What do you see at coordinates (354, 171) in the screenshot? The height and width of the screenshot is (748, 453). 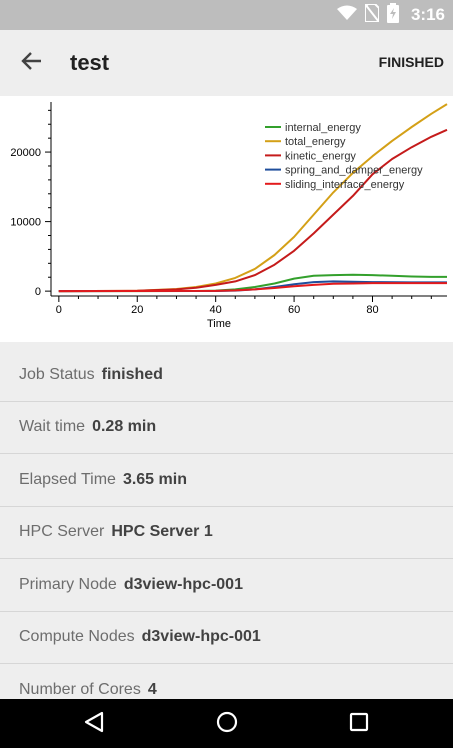 I see `legend-label: spring_and_damper_energy` at bounding box center [354, 171].